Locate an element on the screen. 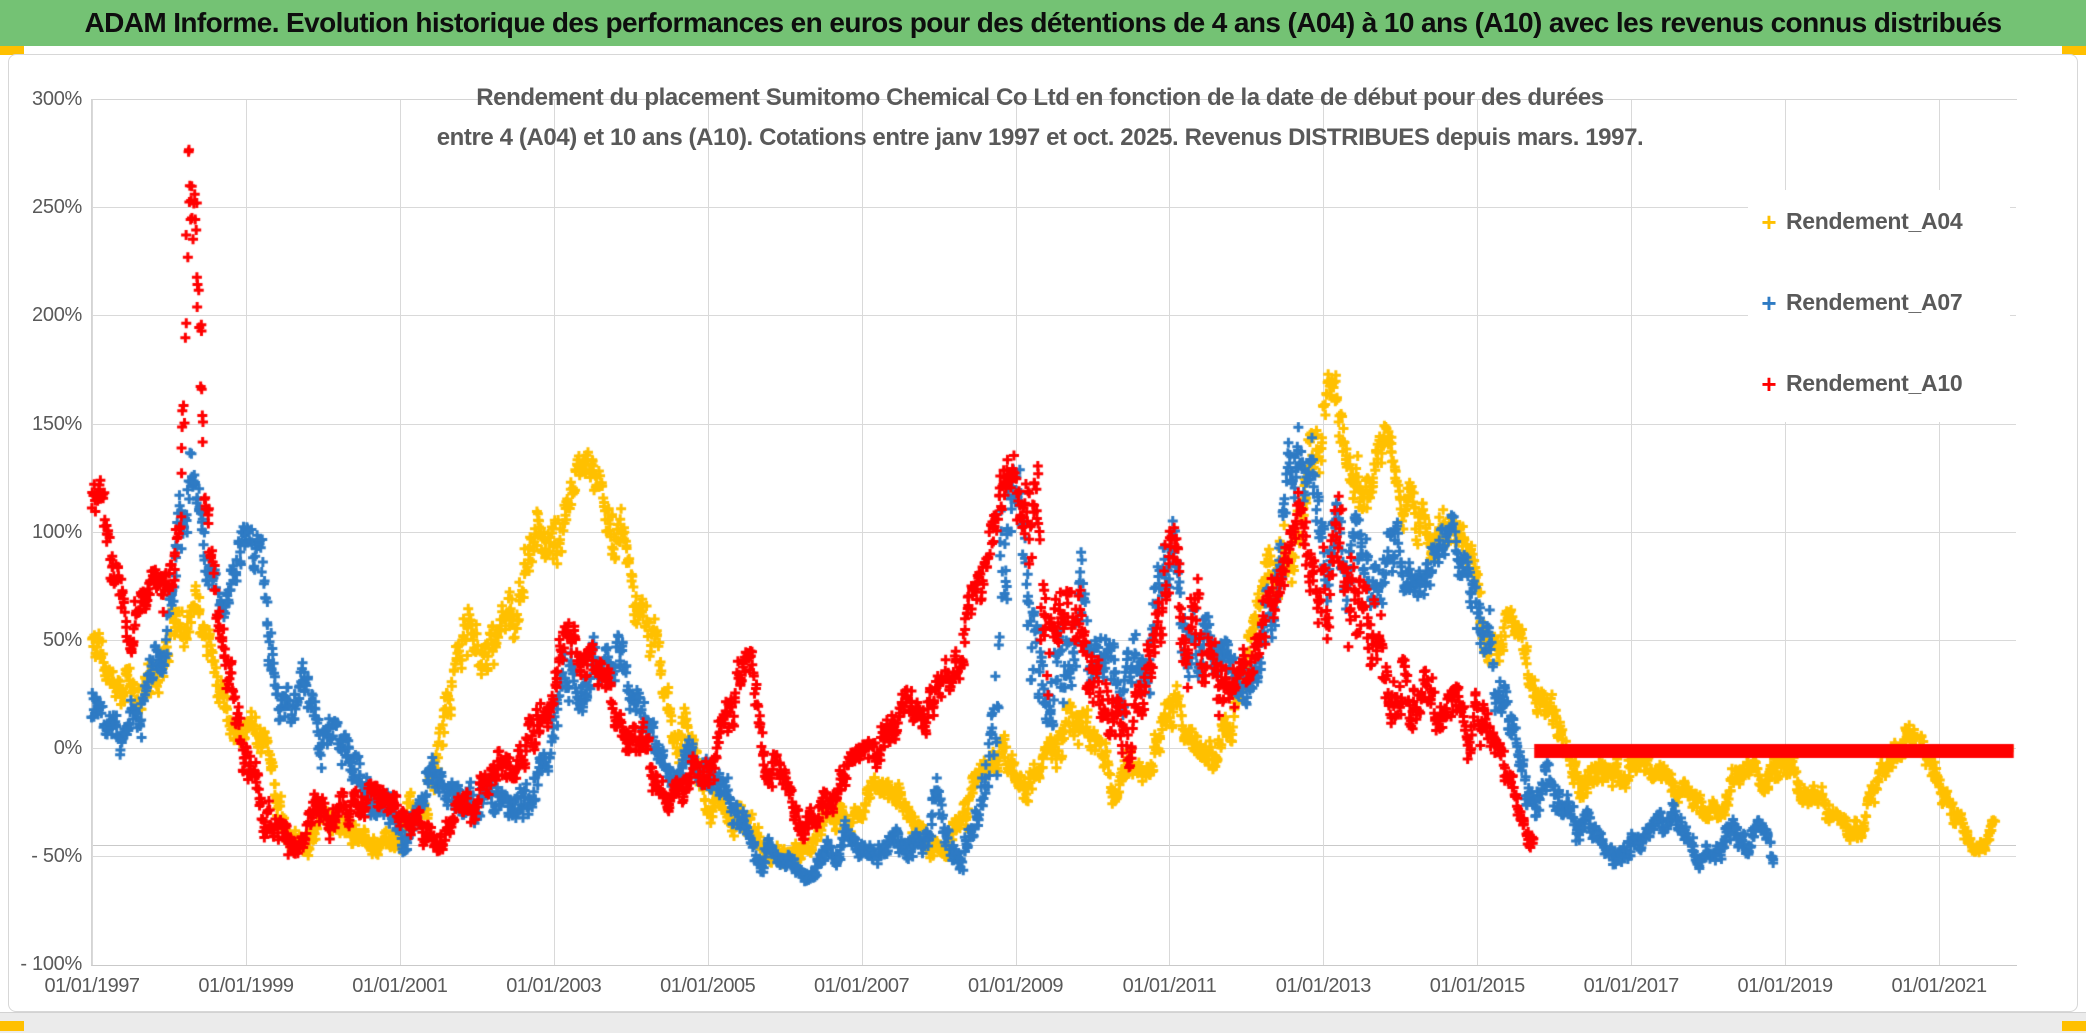  legend-item-label: Rendement_A07 is located at coordinates (1874, 302).